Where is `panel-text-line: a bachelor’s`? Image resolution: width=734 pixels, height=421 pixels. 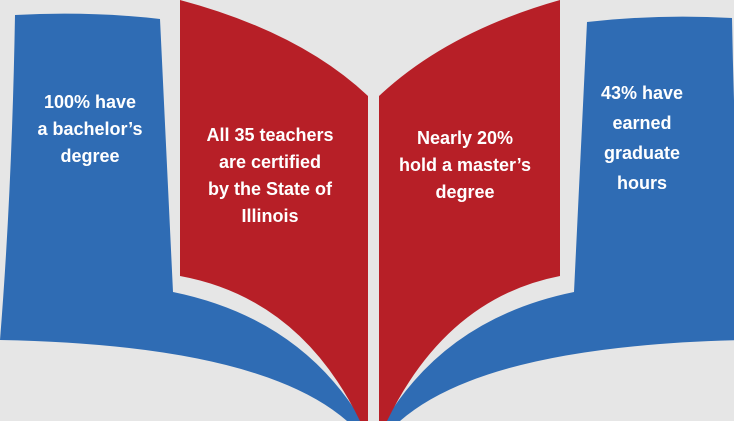
panel-text-line: a bachelor’s is located at coordinates (89, 129).